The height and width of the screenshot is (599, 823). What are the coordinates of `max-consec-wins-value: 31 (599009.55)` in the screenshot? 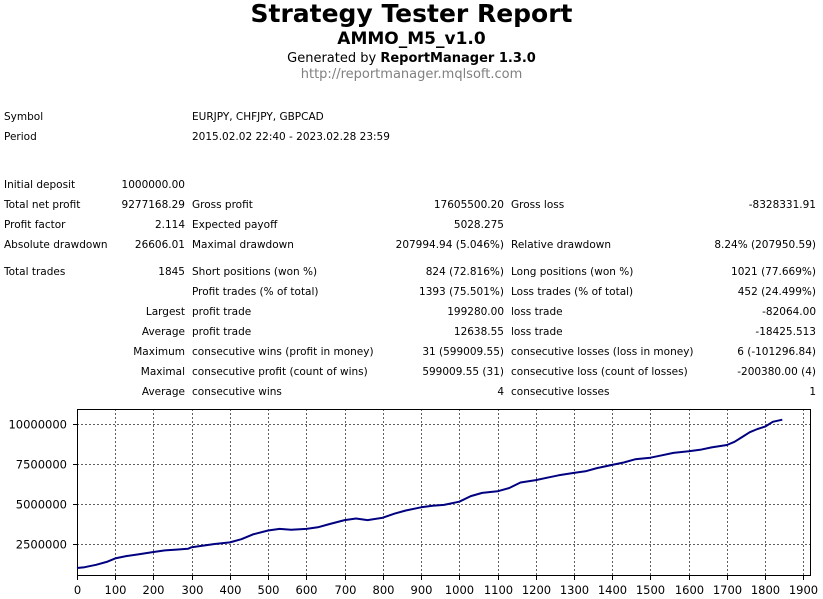 It's located at (463, 352).